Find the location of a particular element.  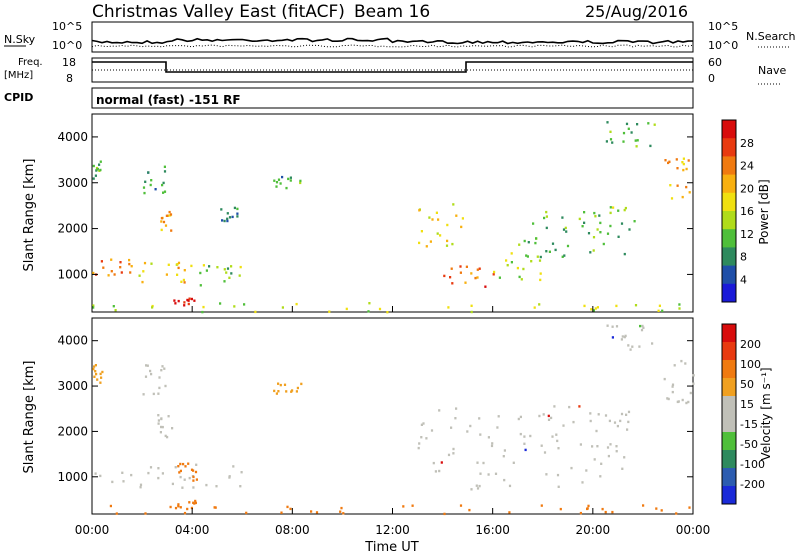

velocity-colorbar: 200 100 50 15 -15 -50 -100 -200 is located at coordinates (743, 414).